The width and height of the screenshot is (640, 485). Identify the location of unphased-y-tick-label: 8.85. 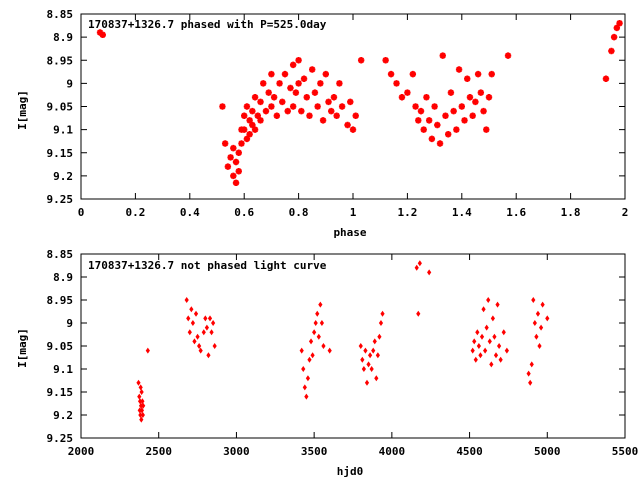
(60, 254).